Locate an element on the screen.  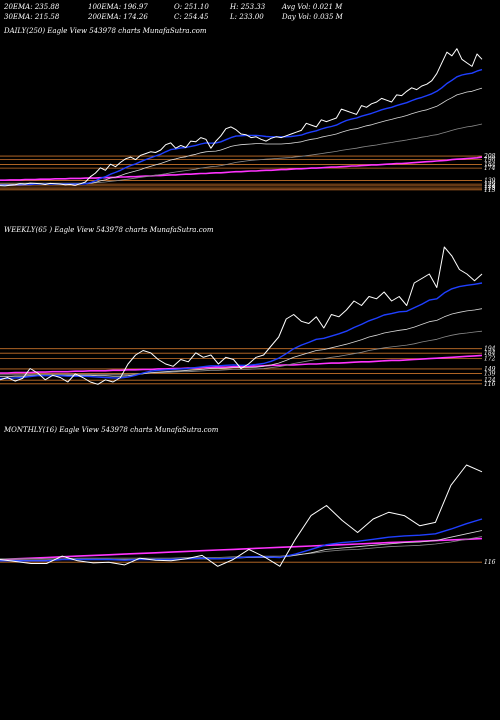
stat-day-vol: Day Vol: 0.035 M is located at coordinates (312, 17).